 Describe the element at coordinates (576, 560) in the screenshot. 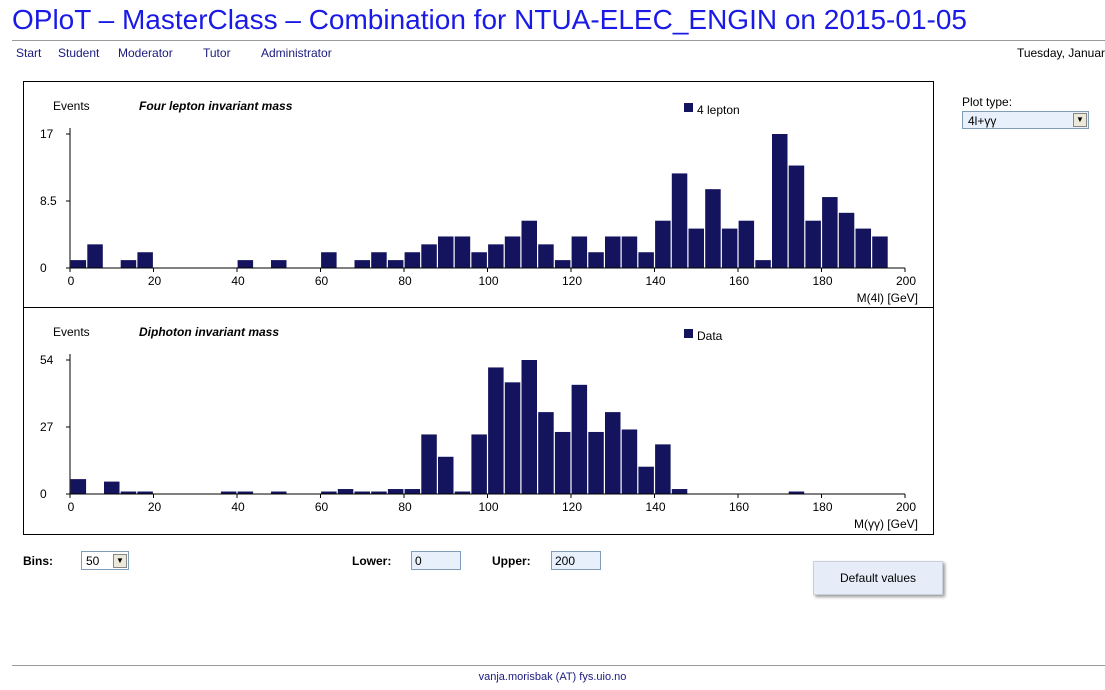

I see `upper-input` at that location.